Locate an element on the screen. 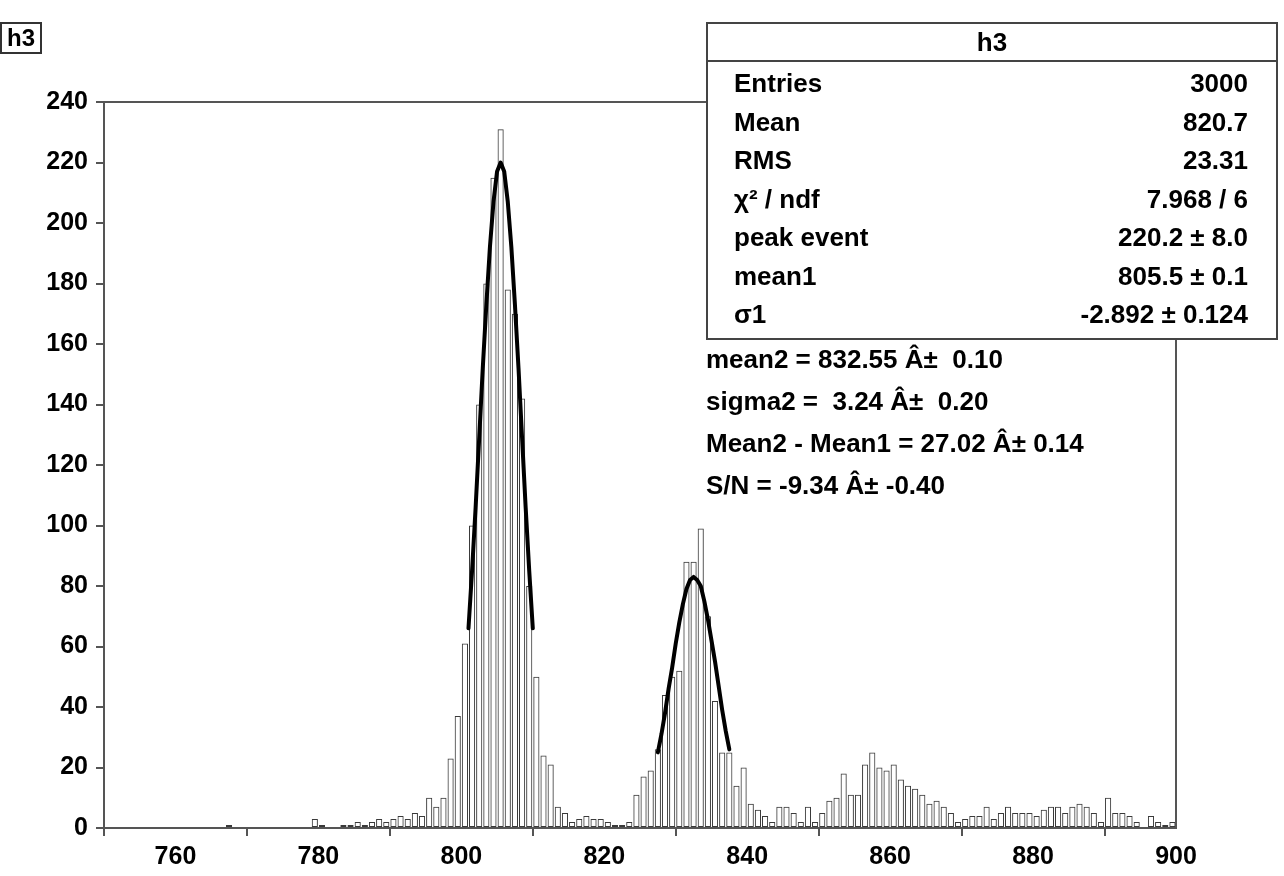 The width and height of the screenshot is (1284, 876). text: 820.7 is located at coordinates (1215, 122).